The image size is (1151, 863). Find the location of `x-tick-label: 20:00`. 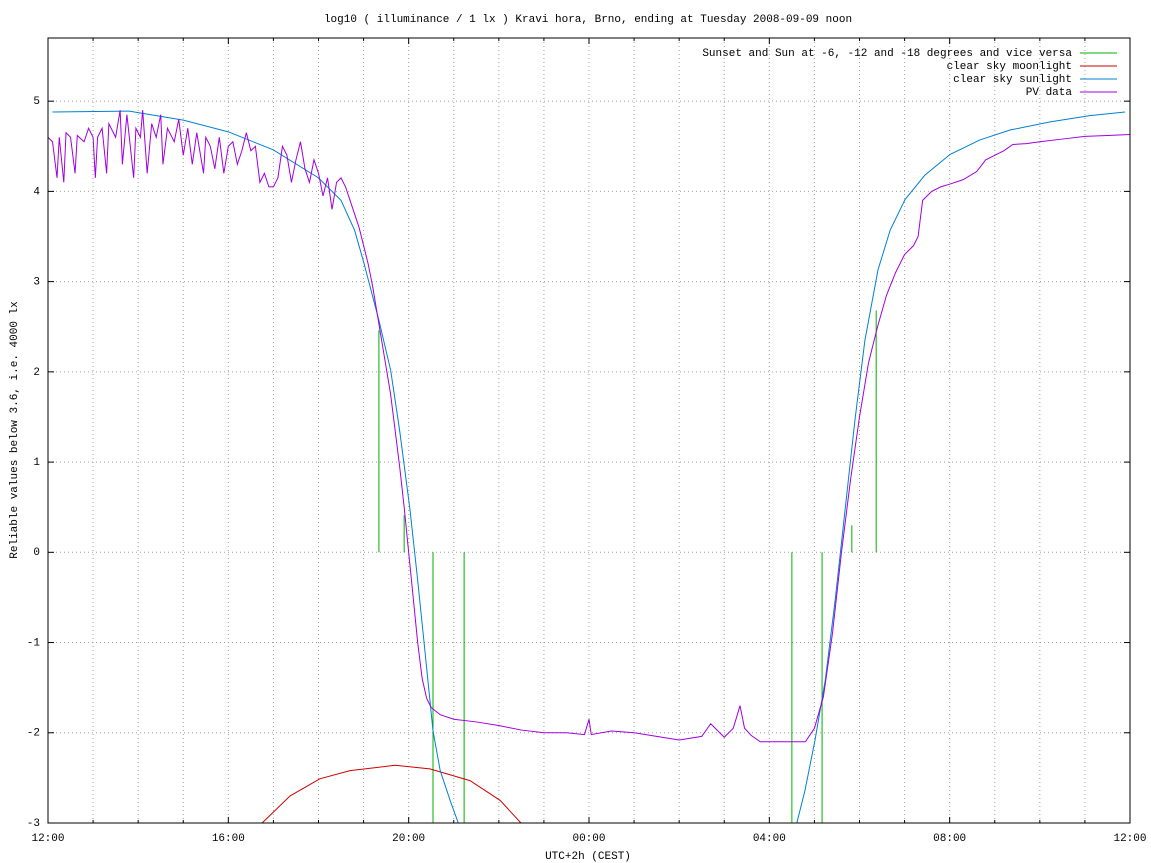

x-tick-label: 20:00 is located at coordinates (408, 839).